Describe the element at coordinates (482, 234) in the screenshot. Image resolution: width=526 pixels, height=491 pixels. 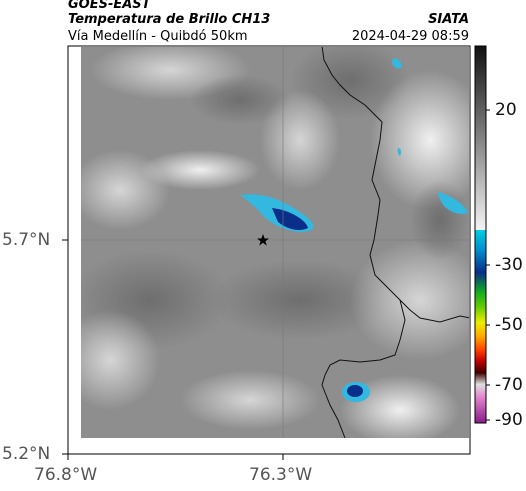
I see `colorbar` at that location.